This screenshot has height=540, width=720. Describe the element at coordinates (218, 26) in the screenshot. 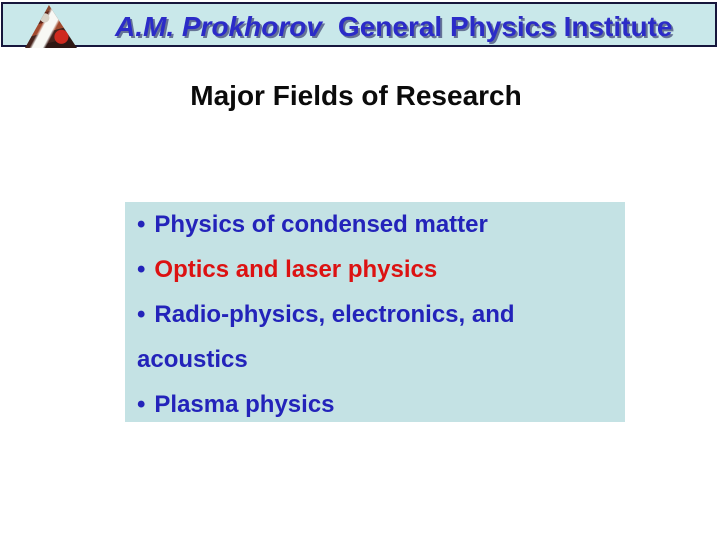

I see `institute-name-person: A.M. Prokhorov` at that location.